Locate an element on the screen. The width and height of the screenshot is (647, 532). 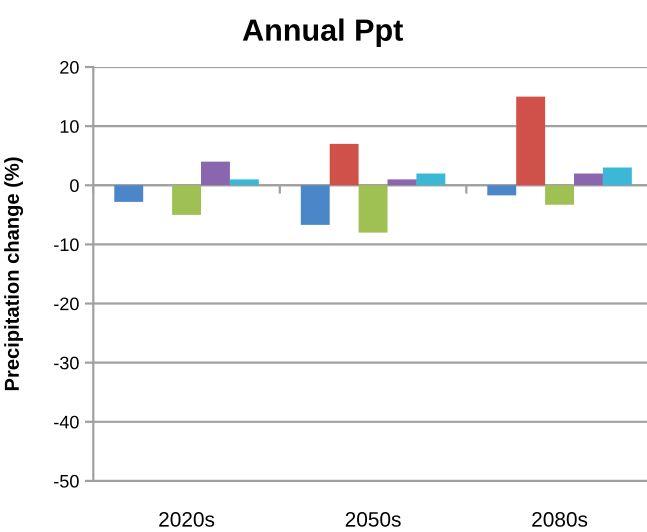
y-tick-label: 20 is located at coordinates (69, 67).